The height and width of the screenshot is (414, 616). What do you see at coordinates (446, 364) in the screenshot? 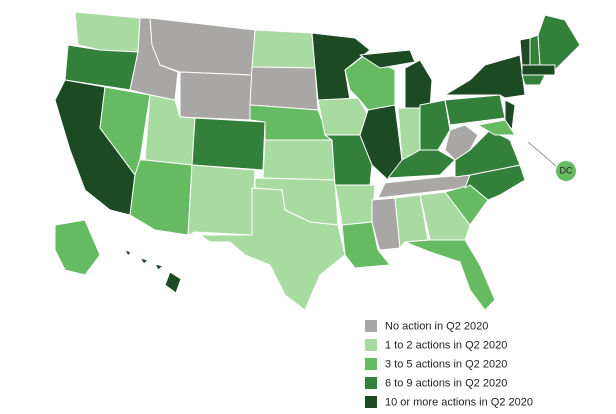
I see `legend-label: 3 to 5 actions in Q2 2020` at bounding box center [446, 364].